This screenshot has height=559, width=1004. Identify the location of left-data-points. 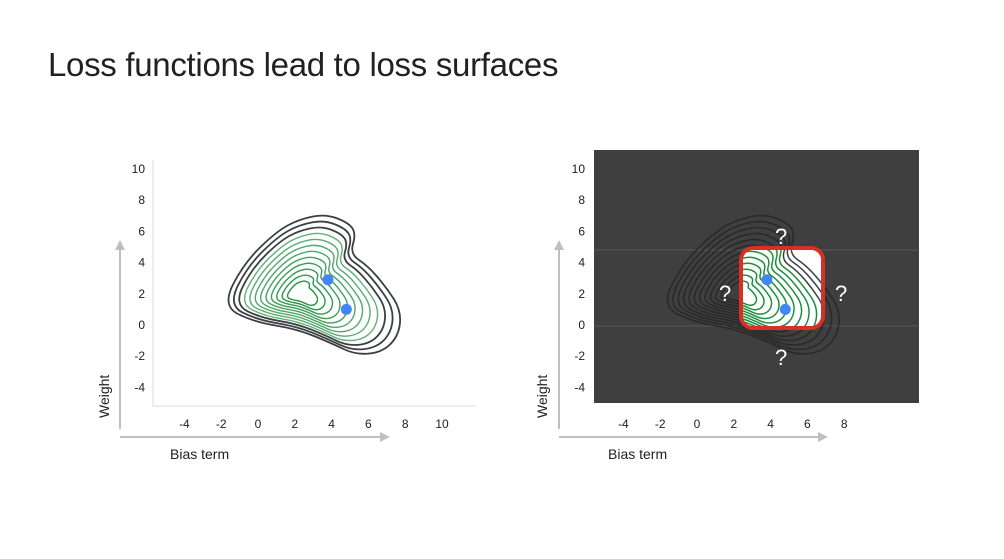
(337, 294).